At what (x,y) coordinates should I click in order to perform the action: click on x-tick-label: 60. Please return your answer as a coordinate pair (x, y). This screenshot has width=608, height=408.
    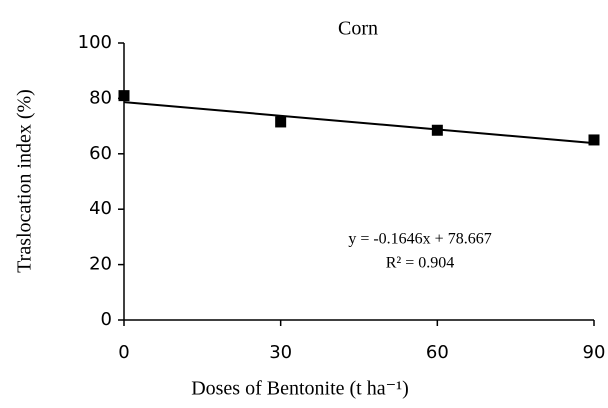
    Looking at the image, I should click on (437, 352).